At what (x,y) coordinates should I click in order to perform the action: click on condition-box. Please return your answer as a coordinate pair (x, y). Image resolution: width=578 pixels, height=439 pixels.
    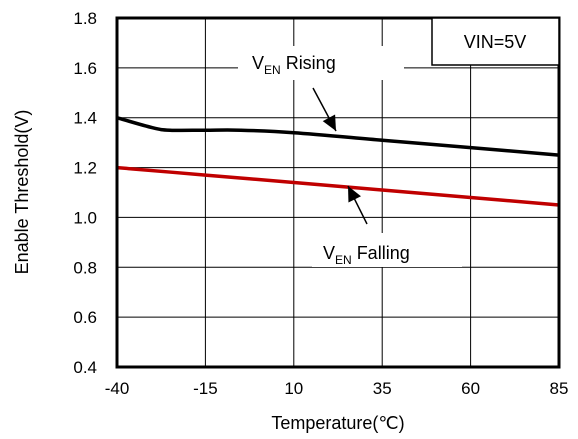
    Looking at the image, I should click on (495, 41).